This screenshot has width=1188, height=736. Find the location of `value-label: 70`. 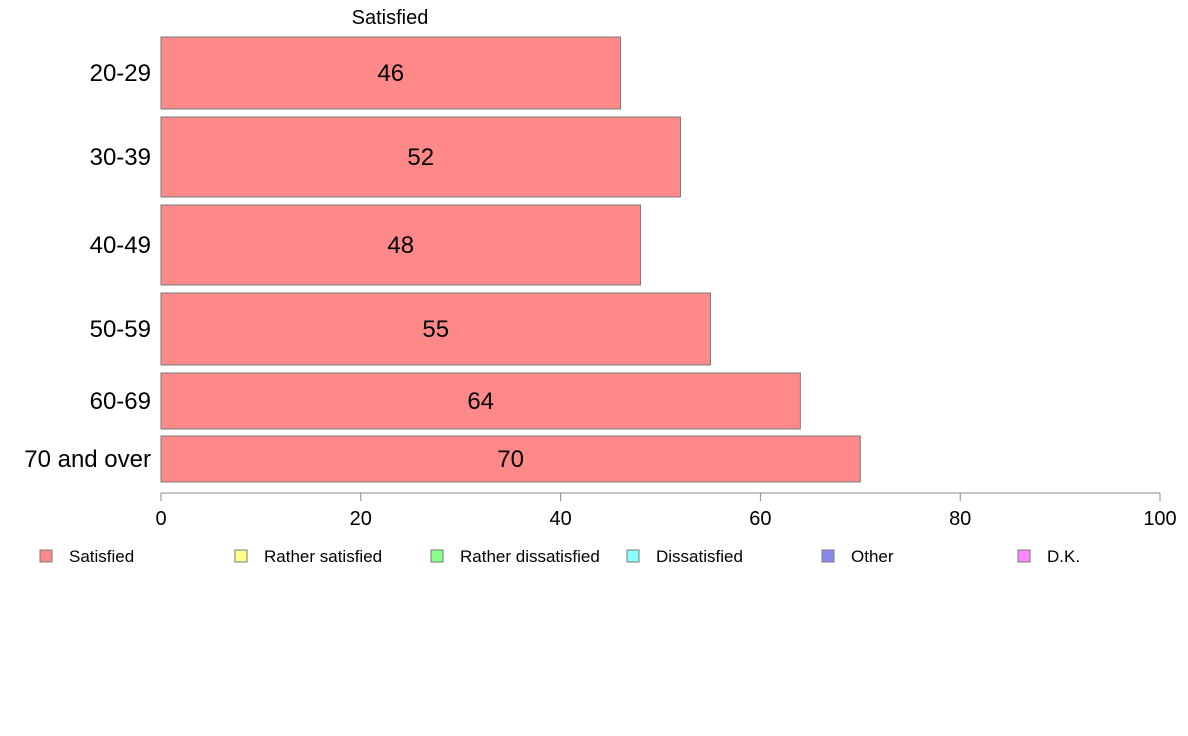

value-label: 70 is located at coordinates (510, 459).